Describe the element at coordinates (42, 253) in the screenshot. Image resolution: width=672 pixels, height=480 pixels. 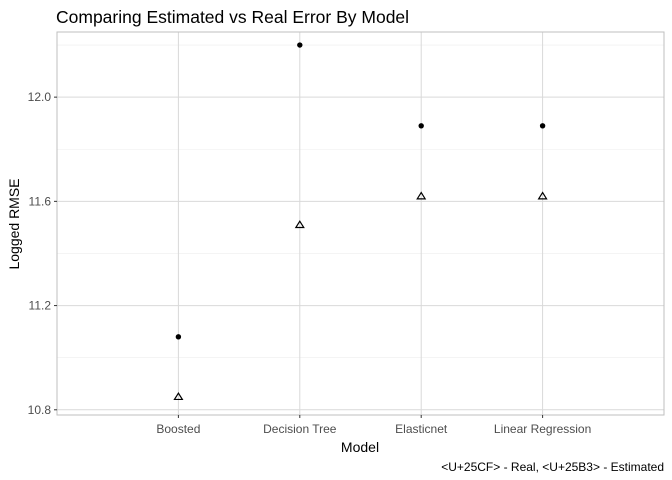
I see `y-axis: 10.8 11.2 11.6 12.0` at that location.